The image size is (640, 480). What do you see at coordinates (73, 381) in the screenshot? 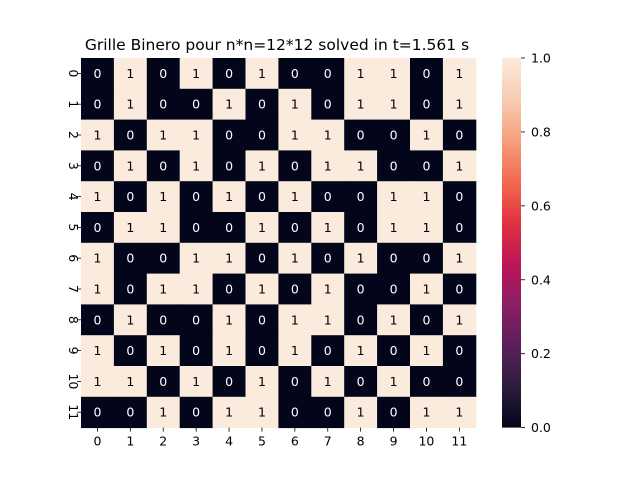
I see `y-tick-label: 10` at bounding box center [73, 381].